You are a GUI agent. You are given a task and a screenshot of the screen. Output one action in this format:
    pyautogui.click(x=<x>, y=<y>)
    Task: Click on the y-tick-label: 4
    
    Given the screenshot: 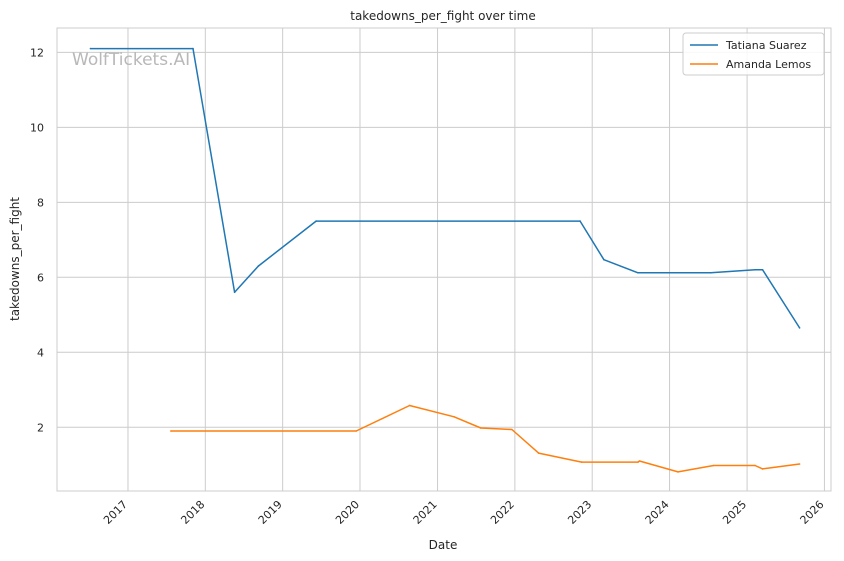 What is the action you would take?
    pyautogui.click(x=40, y=352)
    